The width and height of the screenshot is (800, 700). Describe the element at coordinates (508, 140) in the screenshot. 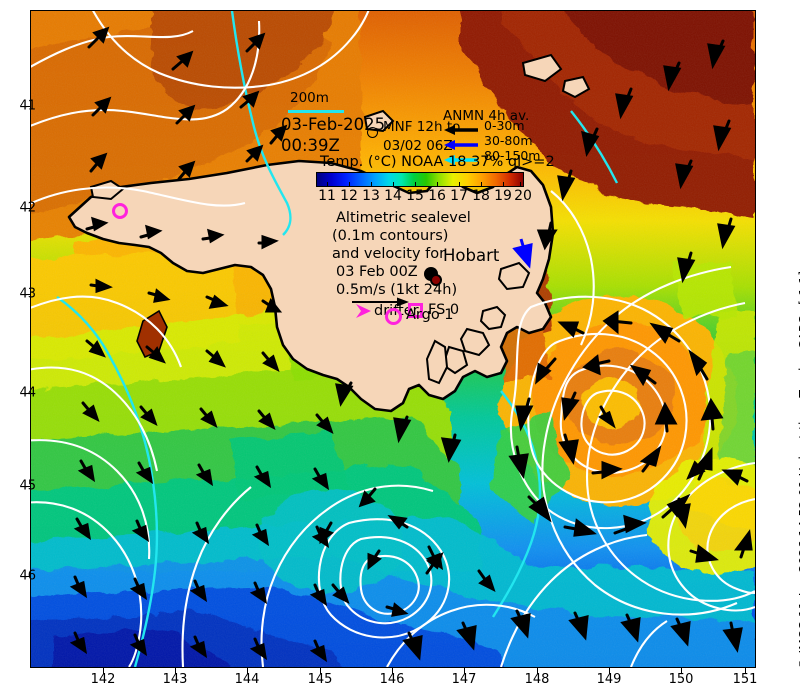

I see `anmn-depth-30-80m-label: 30-80m` at that location.